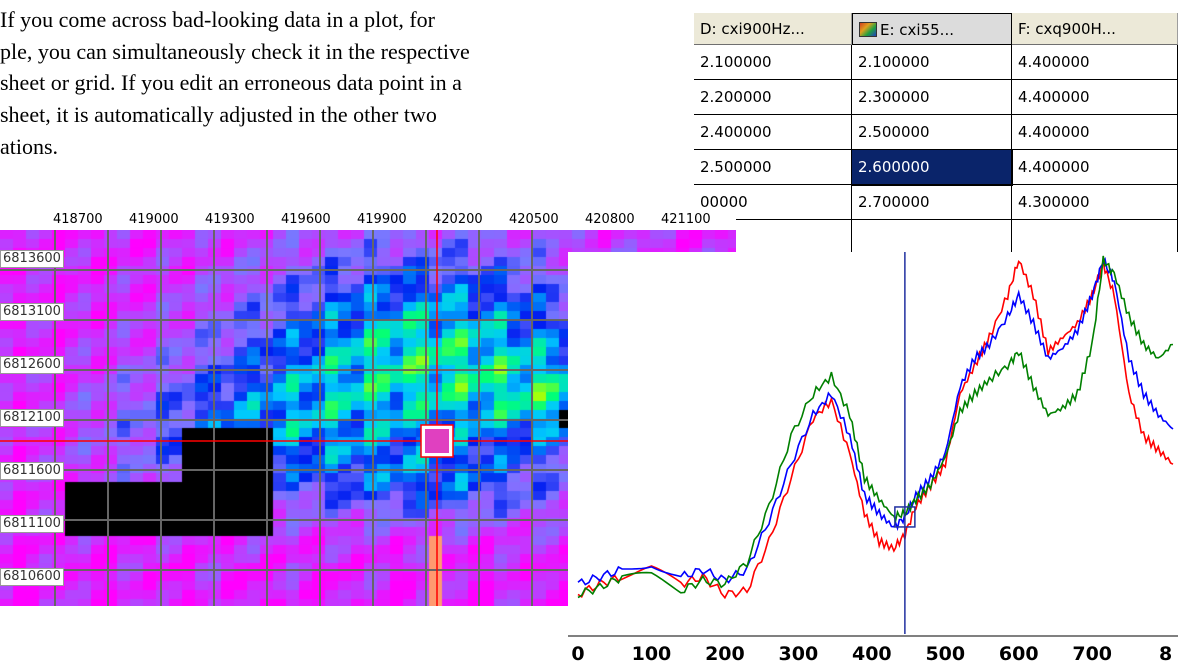 The height and width of the screenshot is (666, 1178). I want to click on grid-y-tick: 6811600, so click(32, 471).